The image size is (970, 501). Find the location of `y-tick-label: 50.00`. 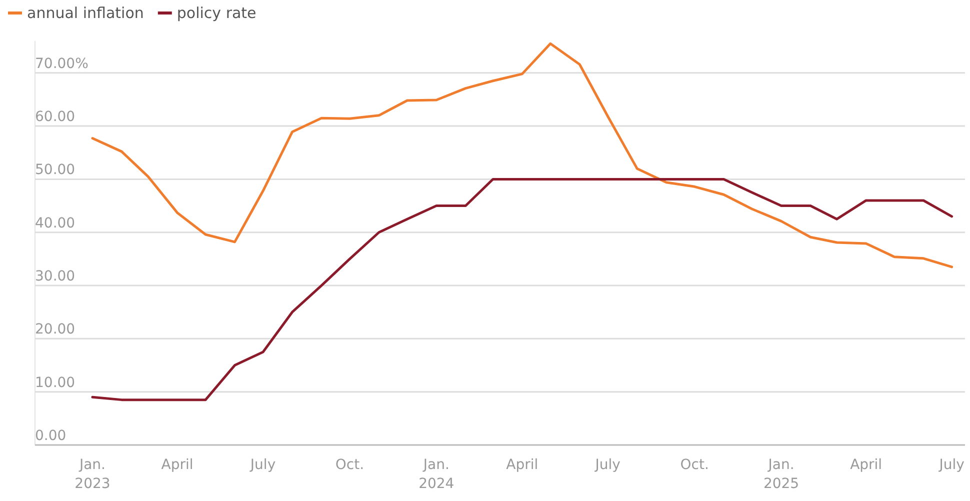

y-tick-label: 50.00 is located at coordinates (55, 170).